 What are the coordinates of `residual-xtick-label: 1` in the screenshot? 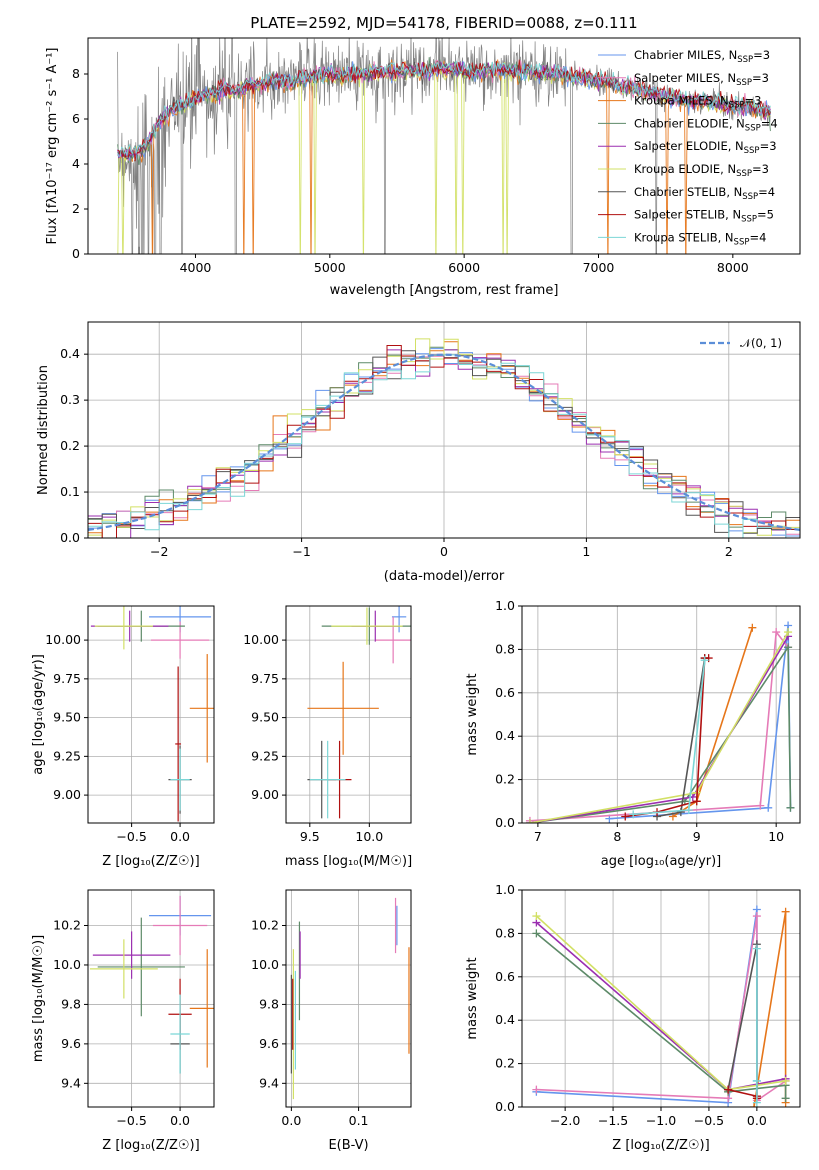 It's located at (586, 551).